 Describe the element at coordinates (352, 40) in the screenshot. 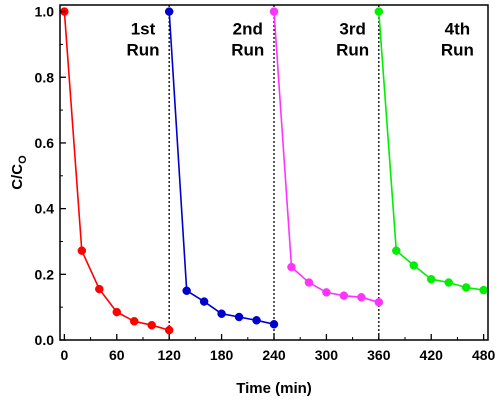

I see `run-label-3: 3rd Run` at that location.